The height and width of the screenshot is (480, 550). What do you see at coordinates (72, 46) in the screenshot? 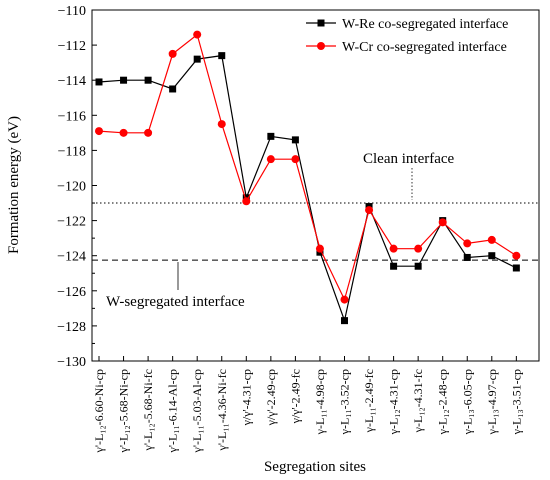
I see `y-tick-label: −112` at bounding box center [72, 46].